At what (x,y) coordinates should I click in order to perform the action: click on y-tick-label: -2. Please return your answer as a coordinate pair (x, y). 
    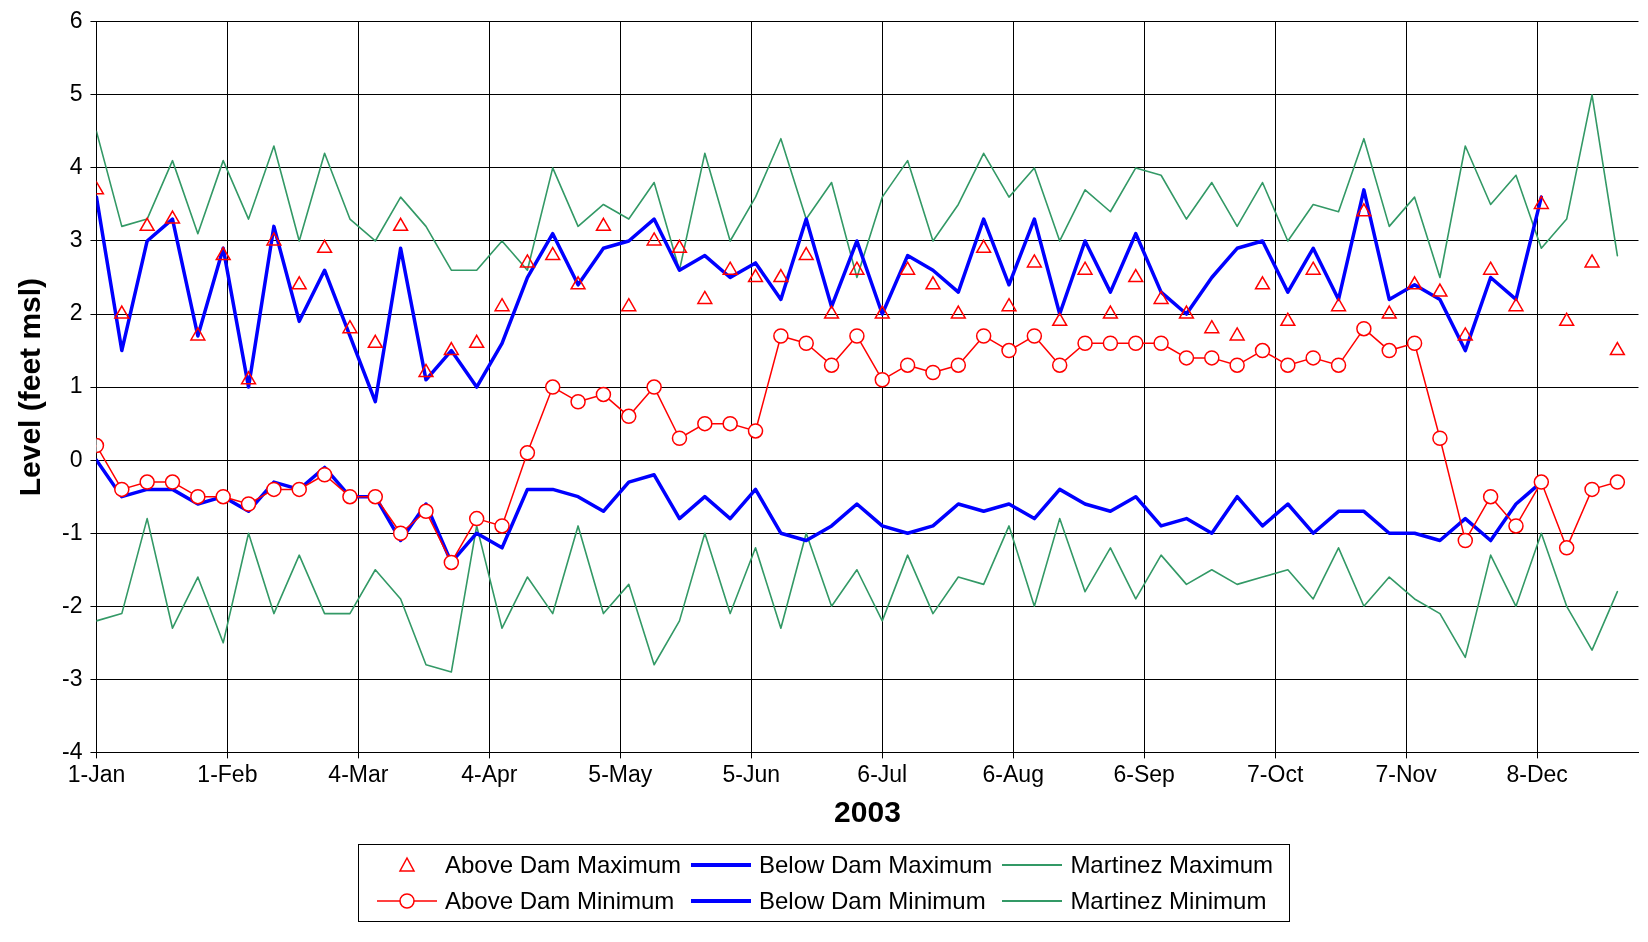
    Looking at the image, I should click on (72, 604).